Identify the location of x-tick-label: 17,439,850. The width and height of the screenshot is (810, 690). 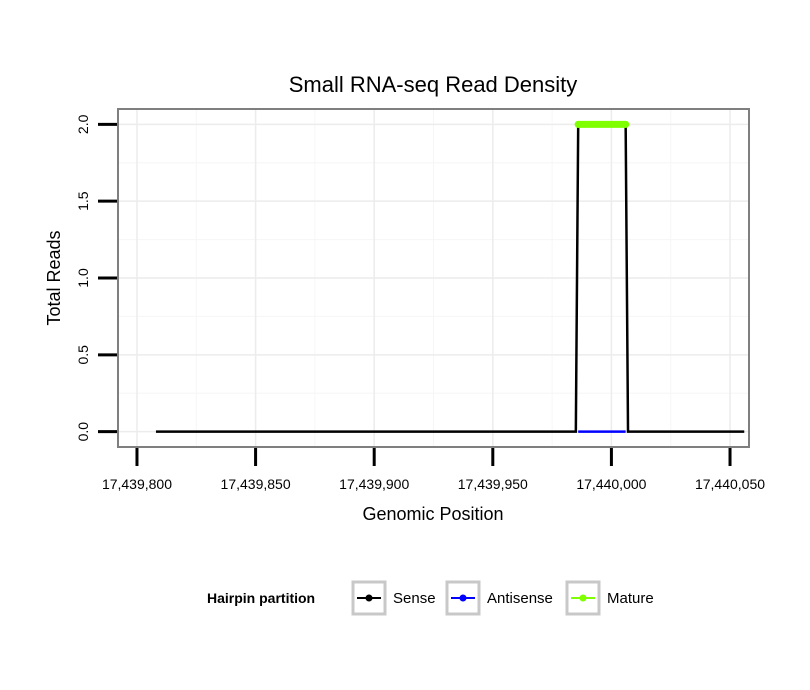
(256, 484).